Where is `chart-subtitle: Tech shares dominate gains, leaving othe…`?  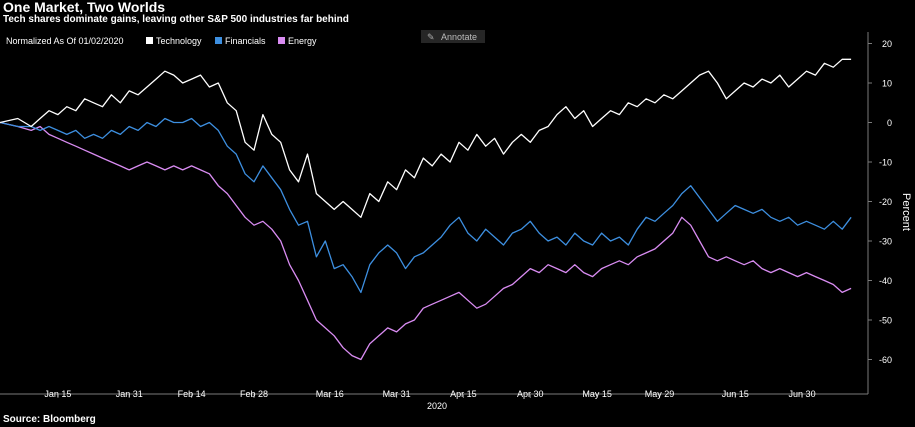
chart-subtitle: Tech shares dominate gains, leaving othe… is located at coordinates (176, 19).